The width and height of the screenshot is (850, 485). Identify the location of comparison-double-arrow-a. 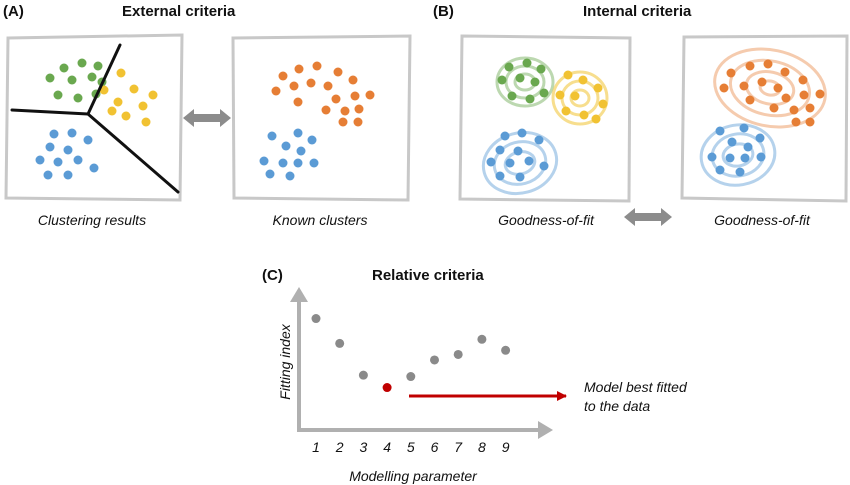
(207, 118).